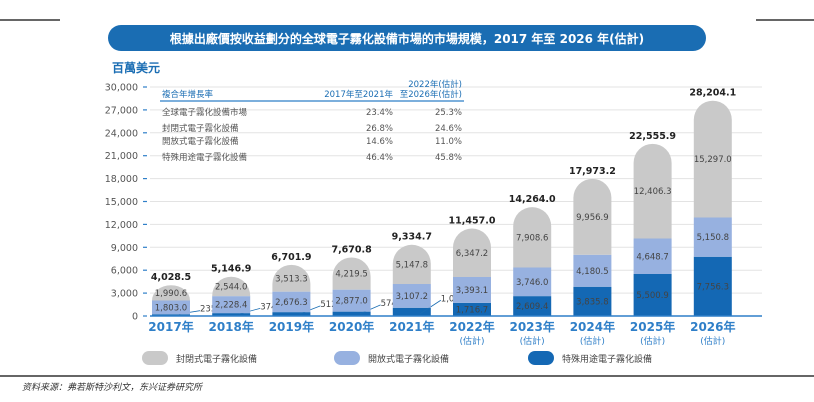 The image size is (814, 402). I want to click on segment-label: 6,347.2, so click(472, 254).